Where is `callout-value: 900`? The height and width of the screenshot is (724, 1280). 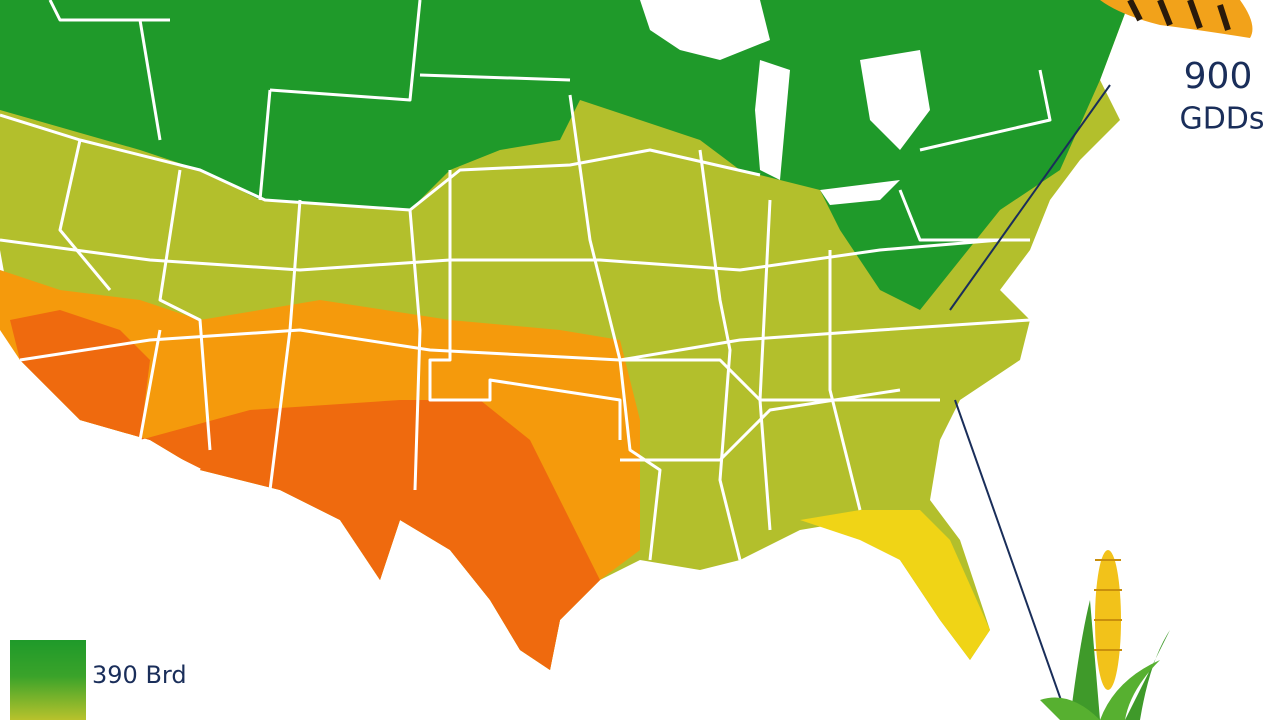
callout-value: 900 is located at coordinates (1218, 76).